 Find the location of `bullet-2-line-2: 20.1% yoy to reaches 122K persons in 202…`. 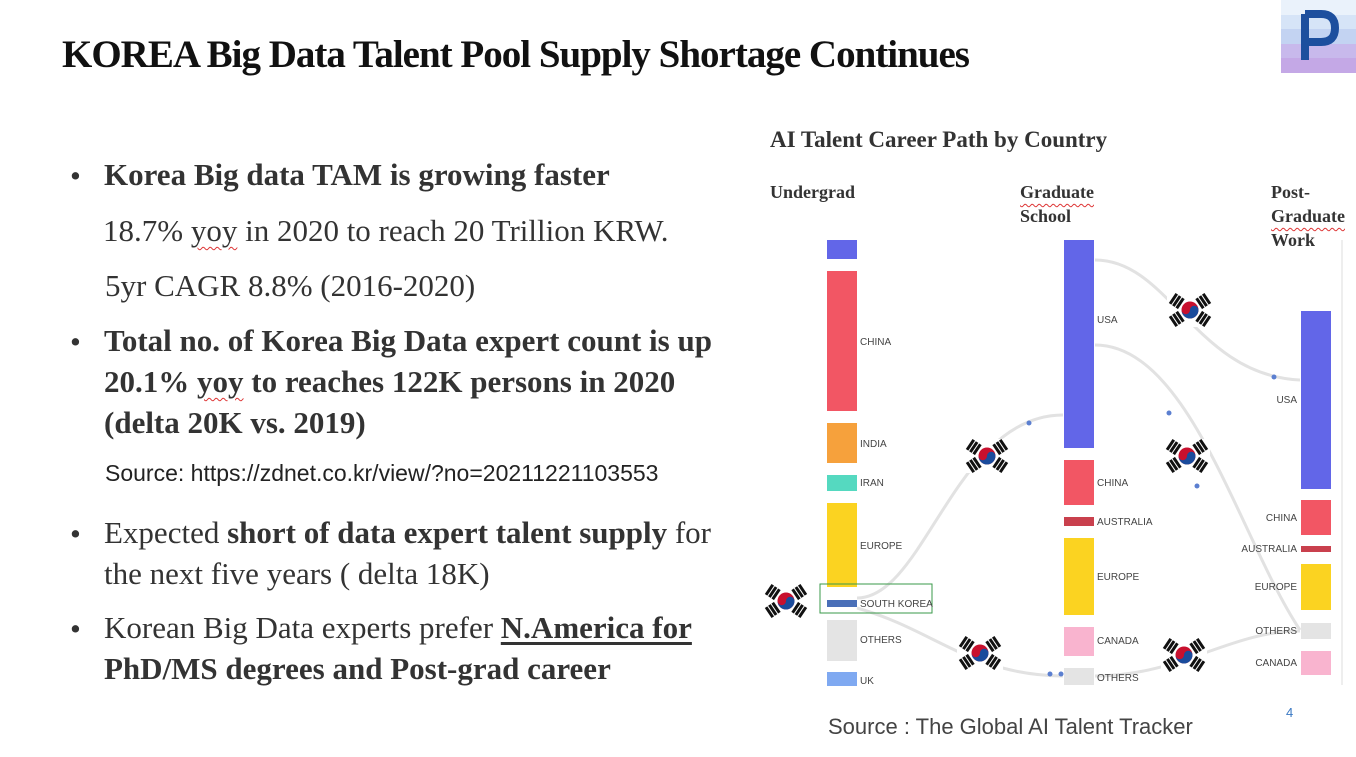

bullet-2-line-2: 20.1% yoy to reaches 122K persons in 202… is located at coordinates (390, 381).